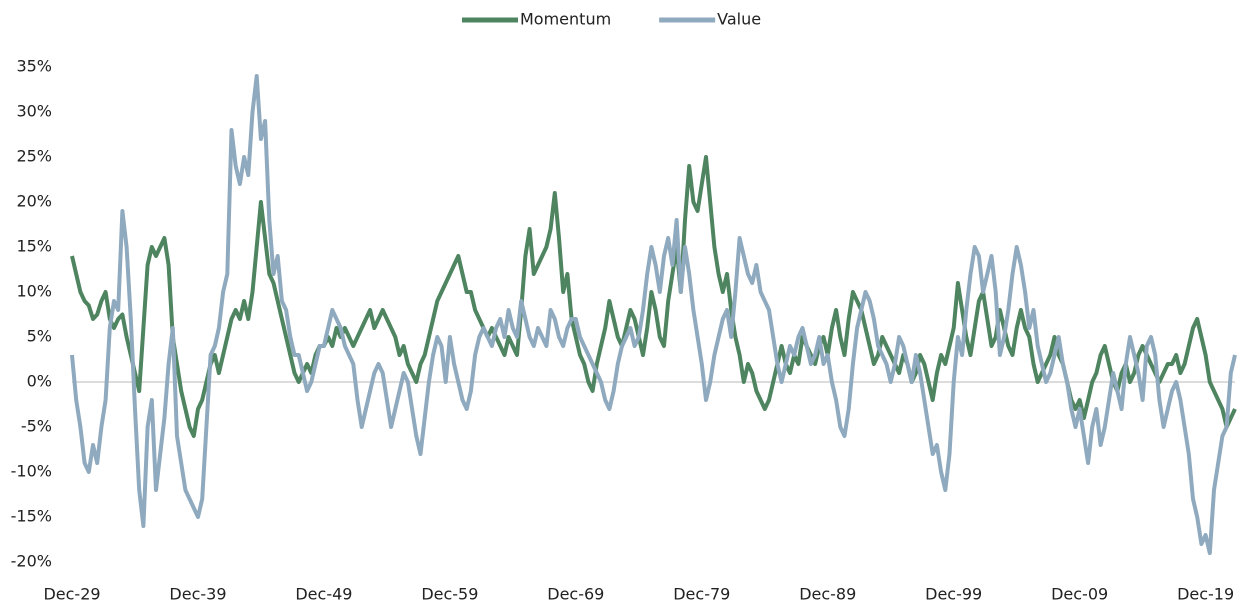  I want to click on x-tick-label: Dec-99, so click(953, 594).